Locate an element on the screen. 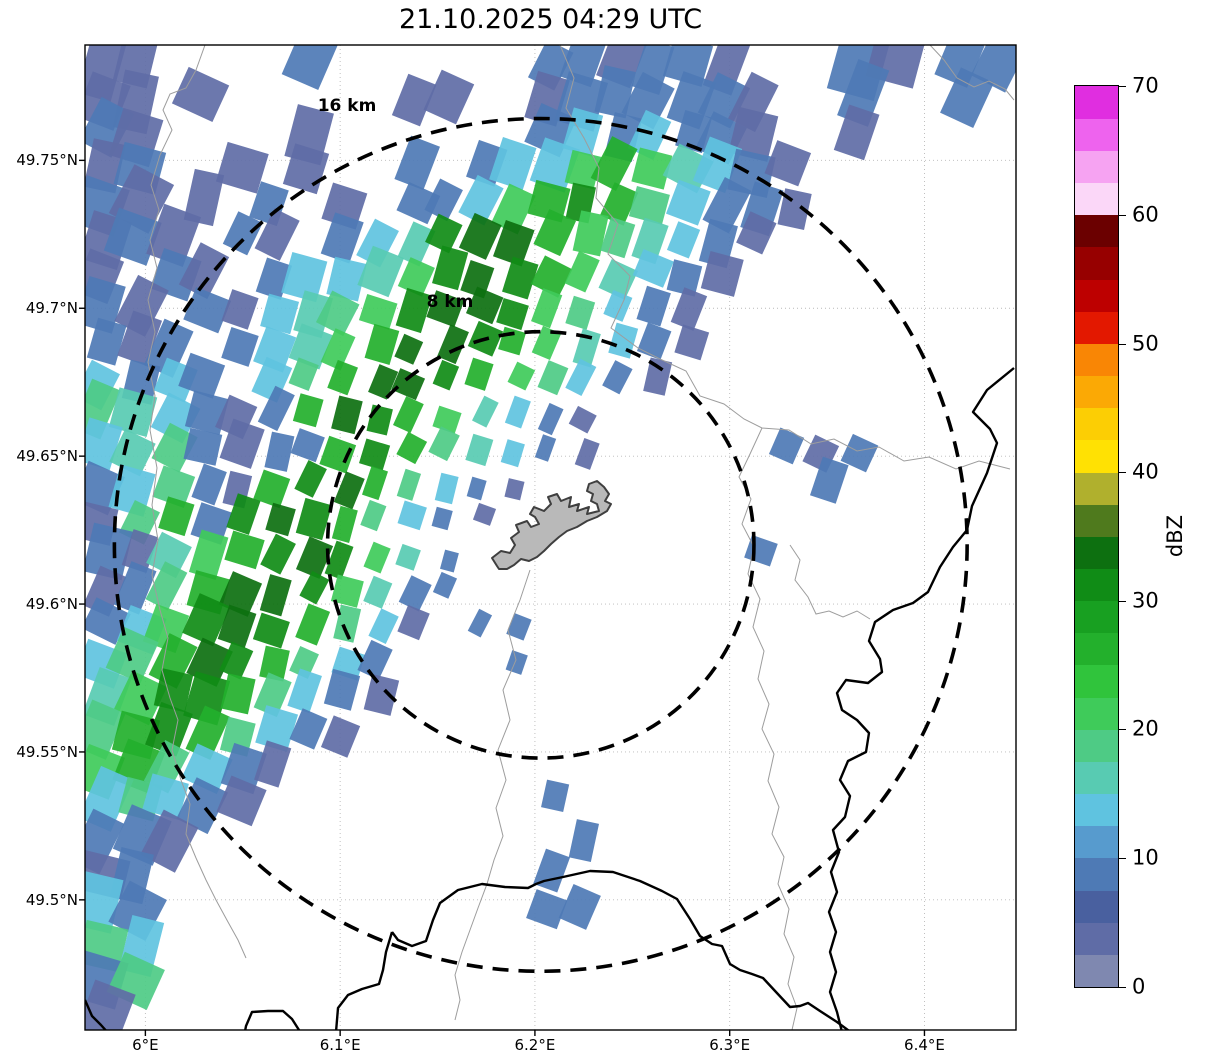 Image resolution: width=1207 pixels, height=1064 pixels. y-tick-label: 49.65°N is located at coordinates (47, 456).